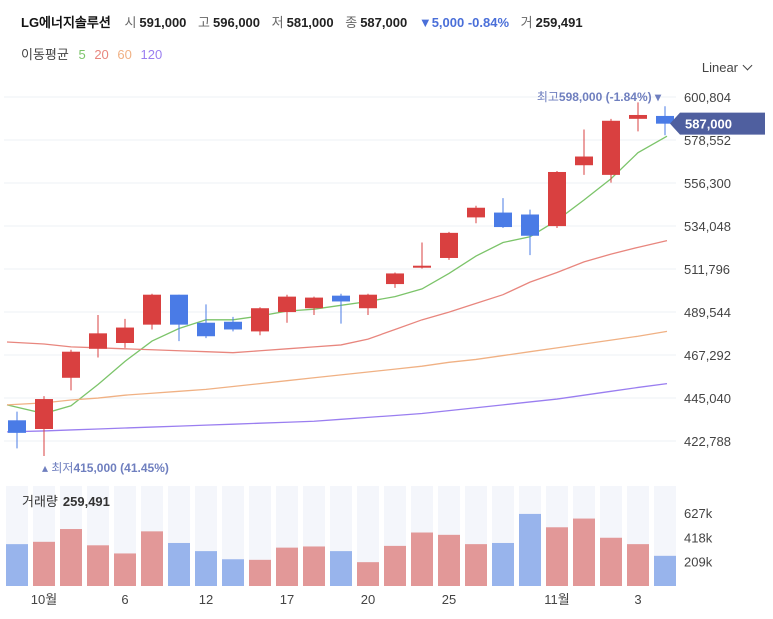 The image size is (773, 619). Describe the element at coordinates (151, 54) in the screenshot. I see `ma-120-label: 120` at that location.